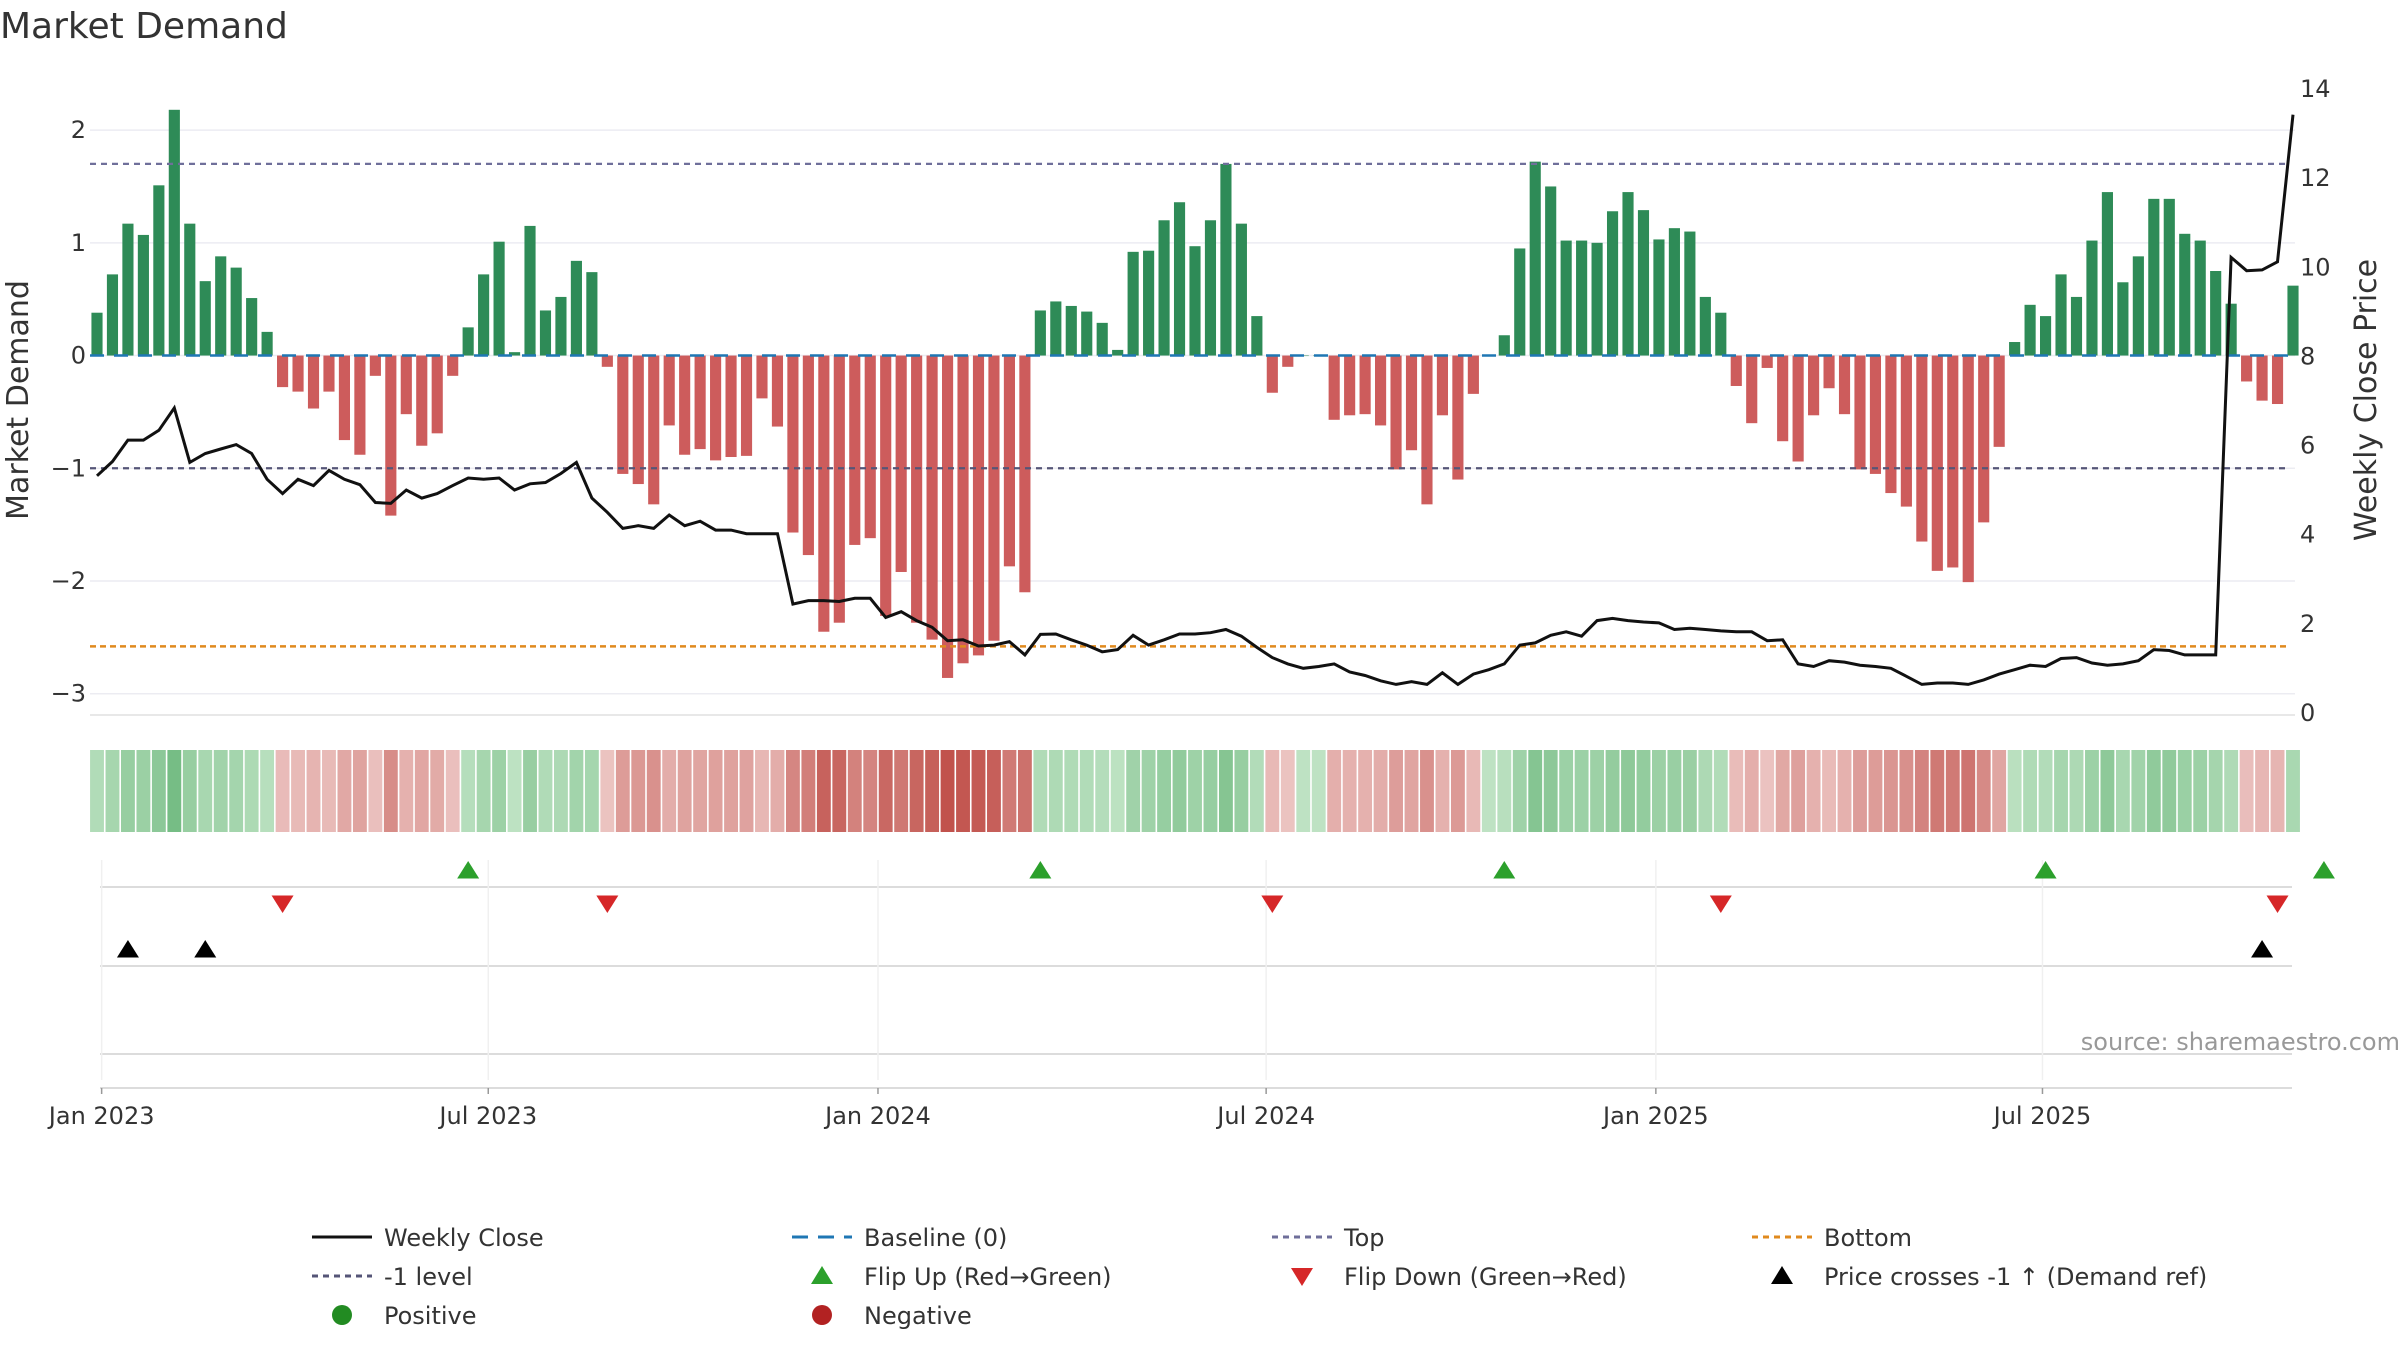 Image resolution: width=2400 pixels, height=1350 pixels. I want to click on x-tick-label: Jan 2023, so click(101, 1116).